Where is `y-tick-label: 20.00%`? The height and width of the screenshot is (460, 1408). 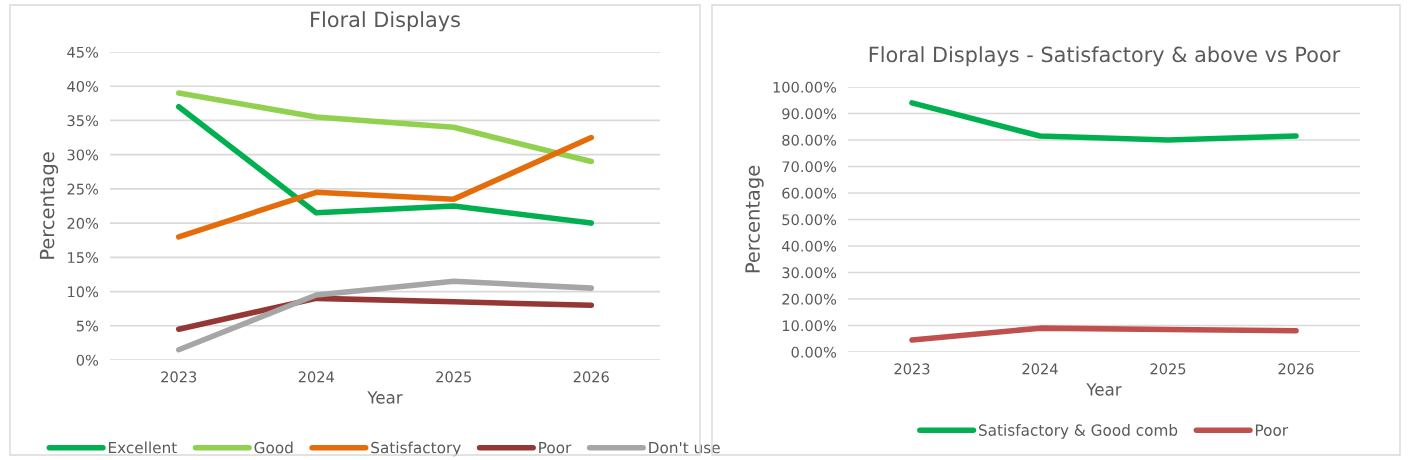
y-tick-label: 20.00% is located at coordinates (809, 299).